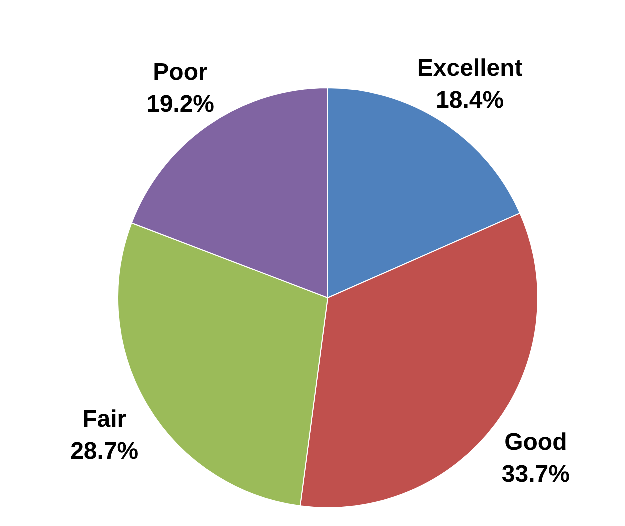  Describe the element at coordinates (104, 420) in the screenshot. I see `slice-label: Fair` at that location.